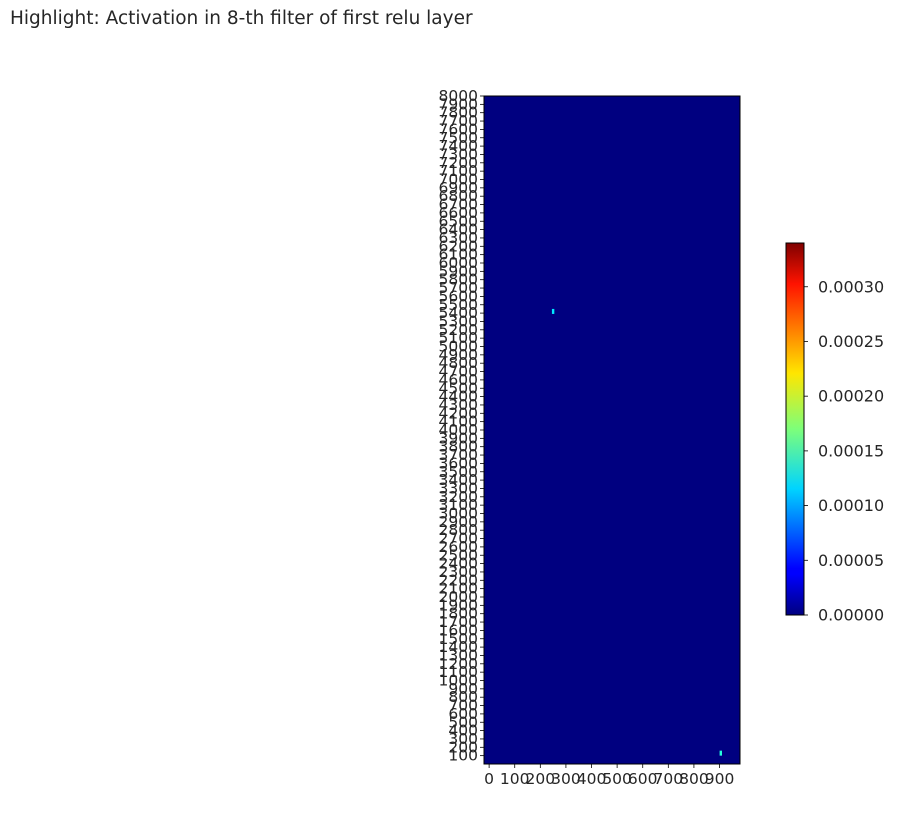 The image size is (912, 816). I want to click on y-tick-label: 6300, so click(458, 238).